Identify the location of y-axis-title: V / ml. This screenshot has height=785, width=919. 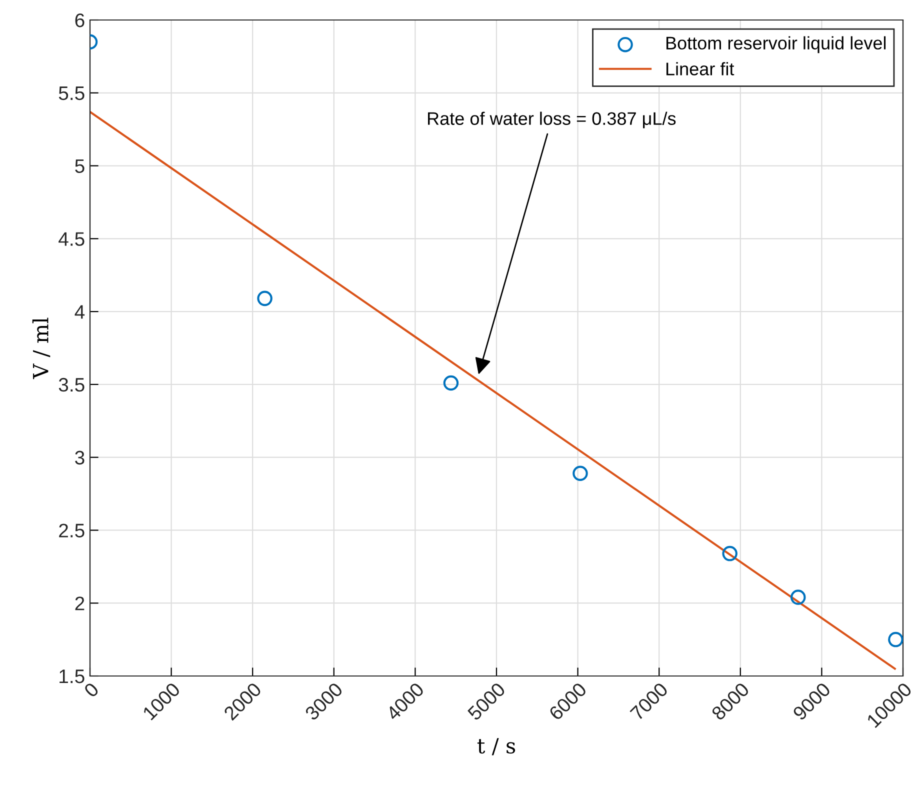
(41, 349).